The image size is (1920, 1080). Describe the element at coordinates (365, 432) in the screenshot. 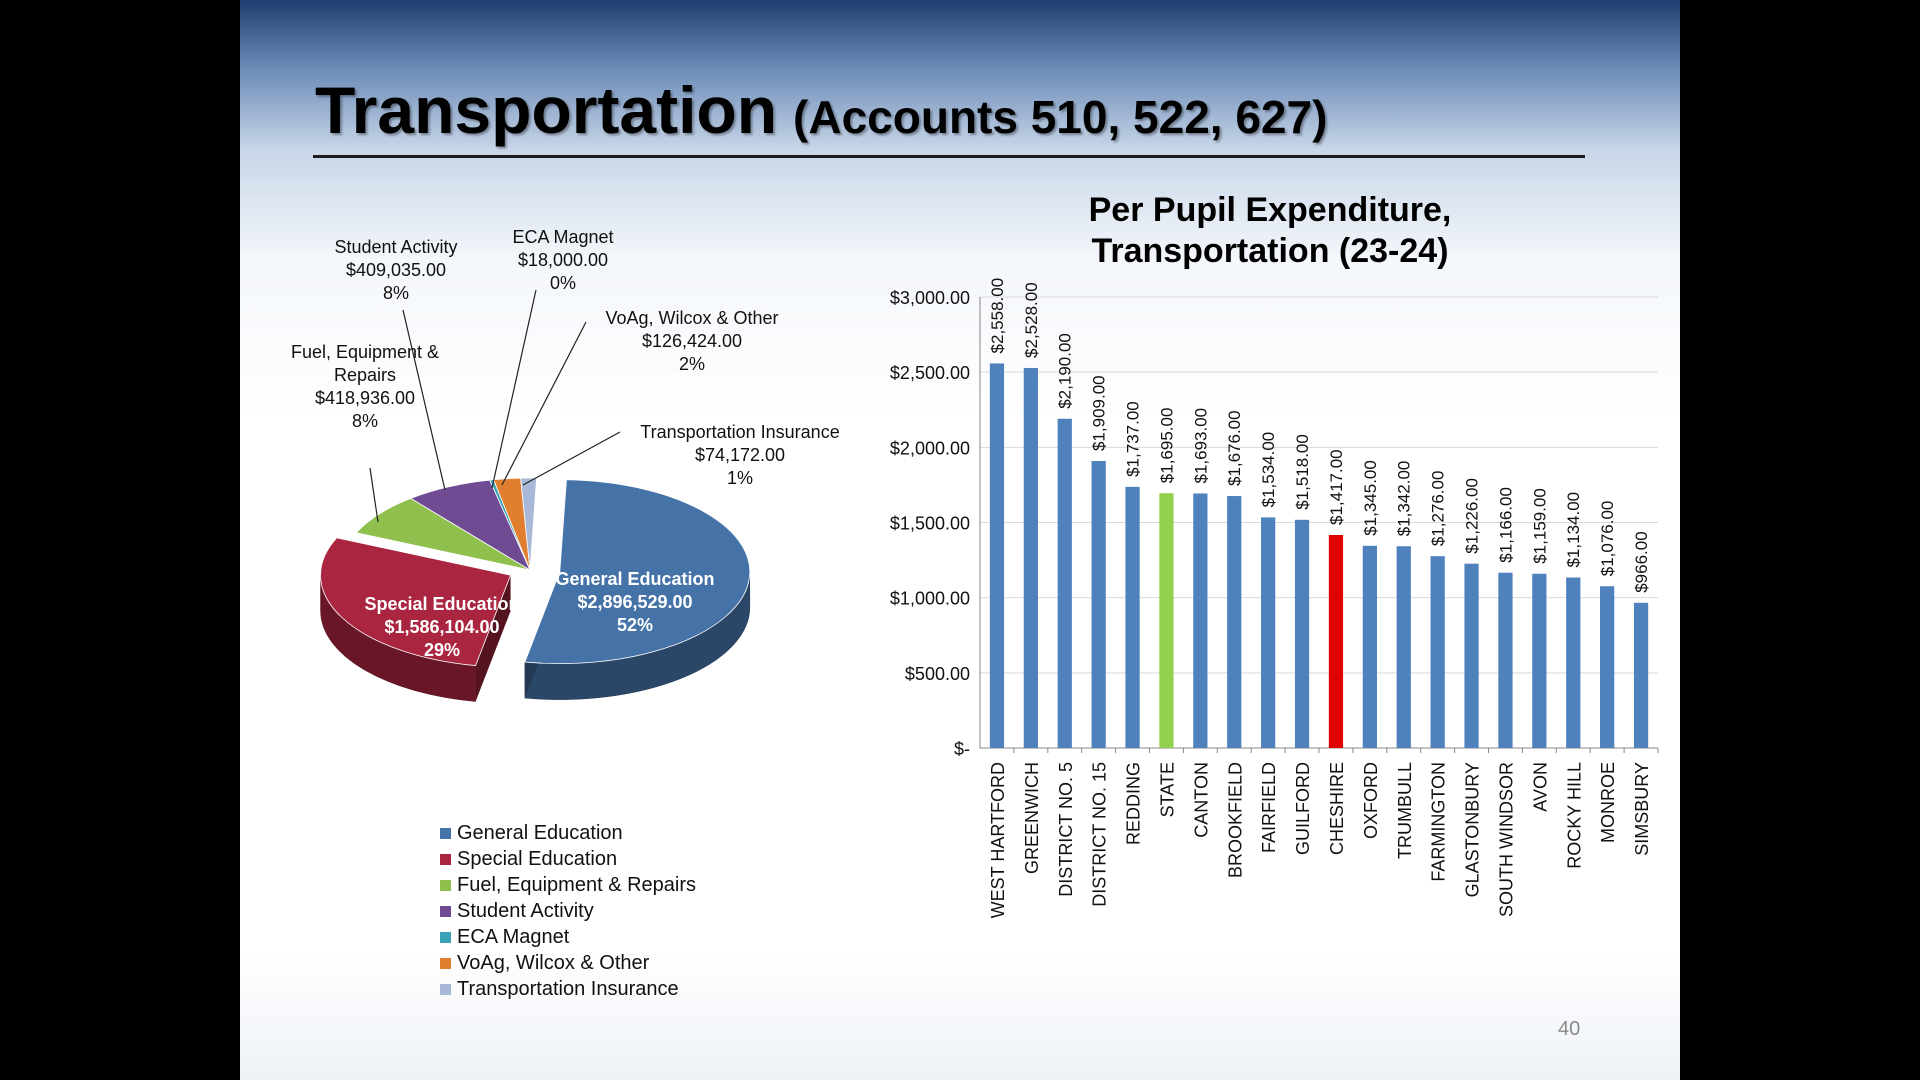

I see `callout-fuel: Fuel, Equipment & Repairs $418,936.00 8%` at that location.